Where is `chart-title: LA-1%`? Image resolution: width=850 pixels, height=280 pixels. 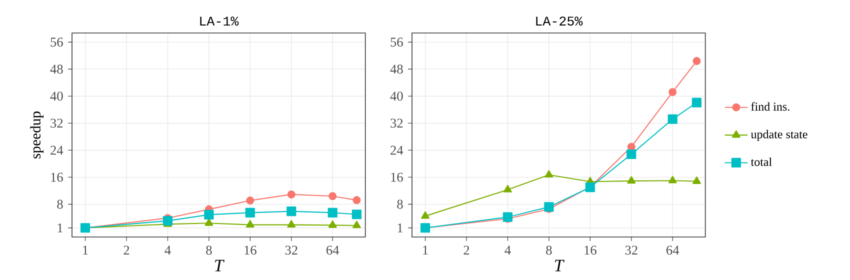
chart-title: LA-1% is located at coordinates (219, 21).